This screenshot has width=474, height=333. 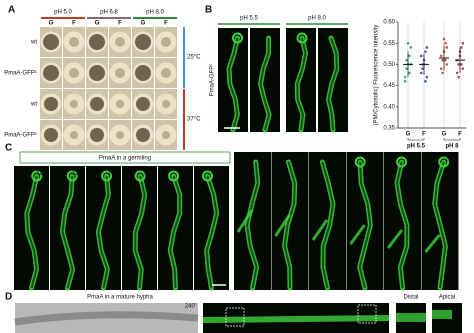 What do you see at coordinates (389, 129) in the screenshot?
I see `y-tick-label: 0.35` at bounding box center [389, 129].